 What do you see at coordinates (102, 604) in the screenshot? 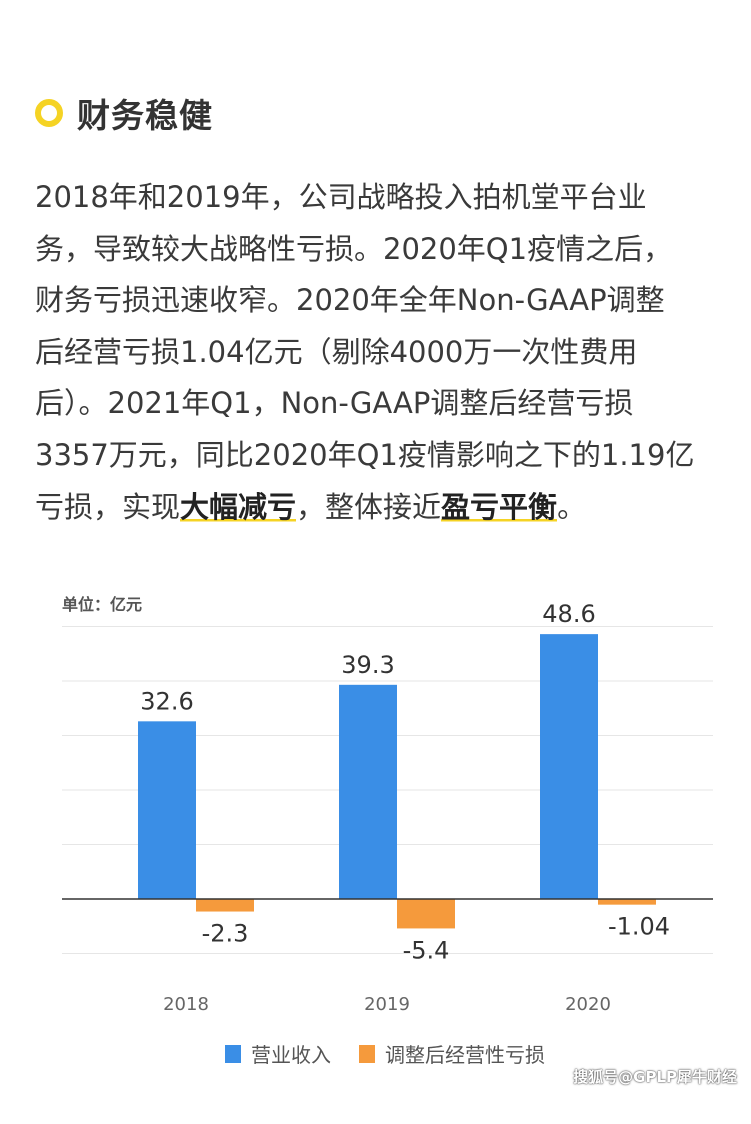
I see `unit-label: 单位：亿元` at bounding box center [102, 604].